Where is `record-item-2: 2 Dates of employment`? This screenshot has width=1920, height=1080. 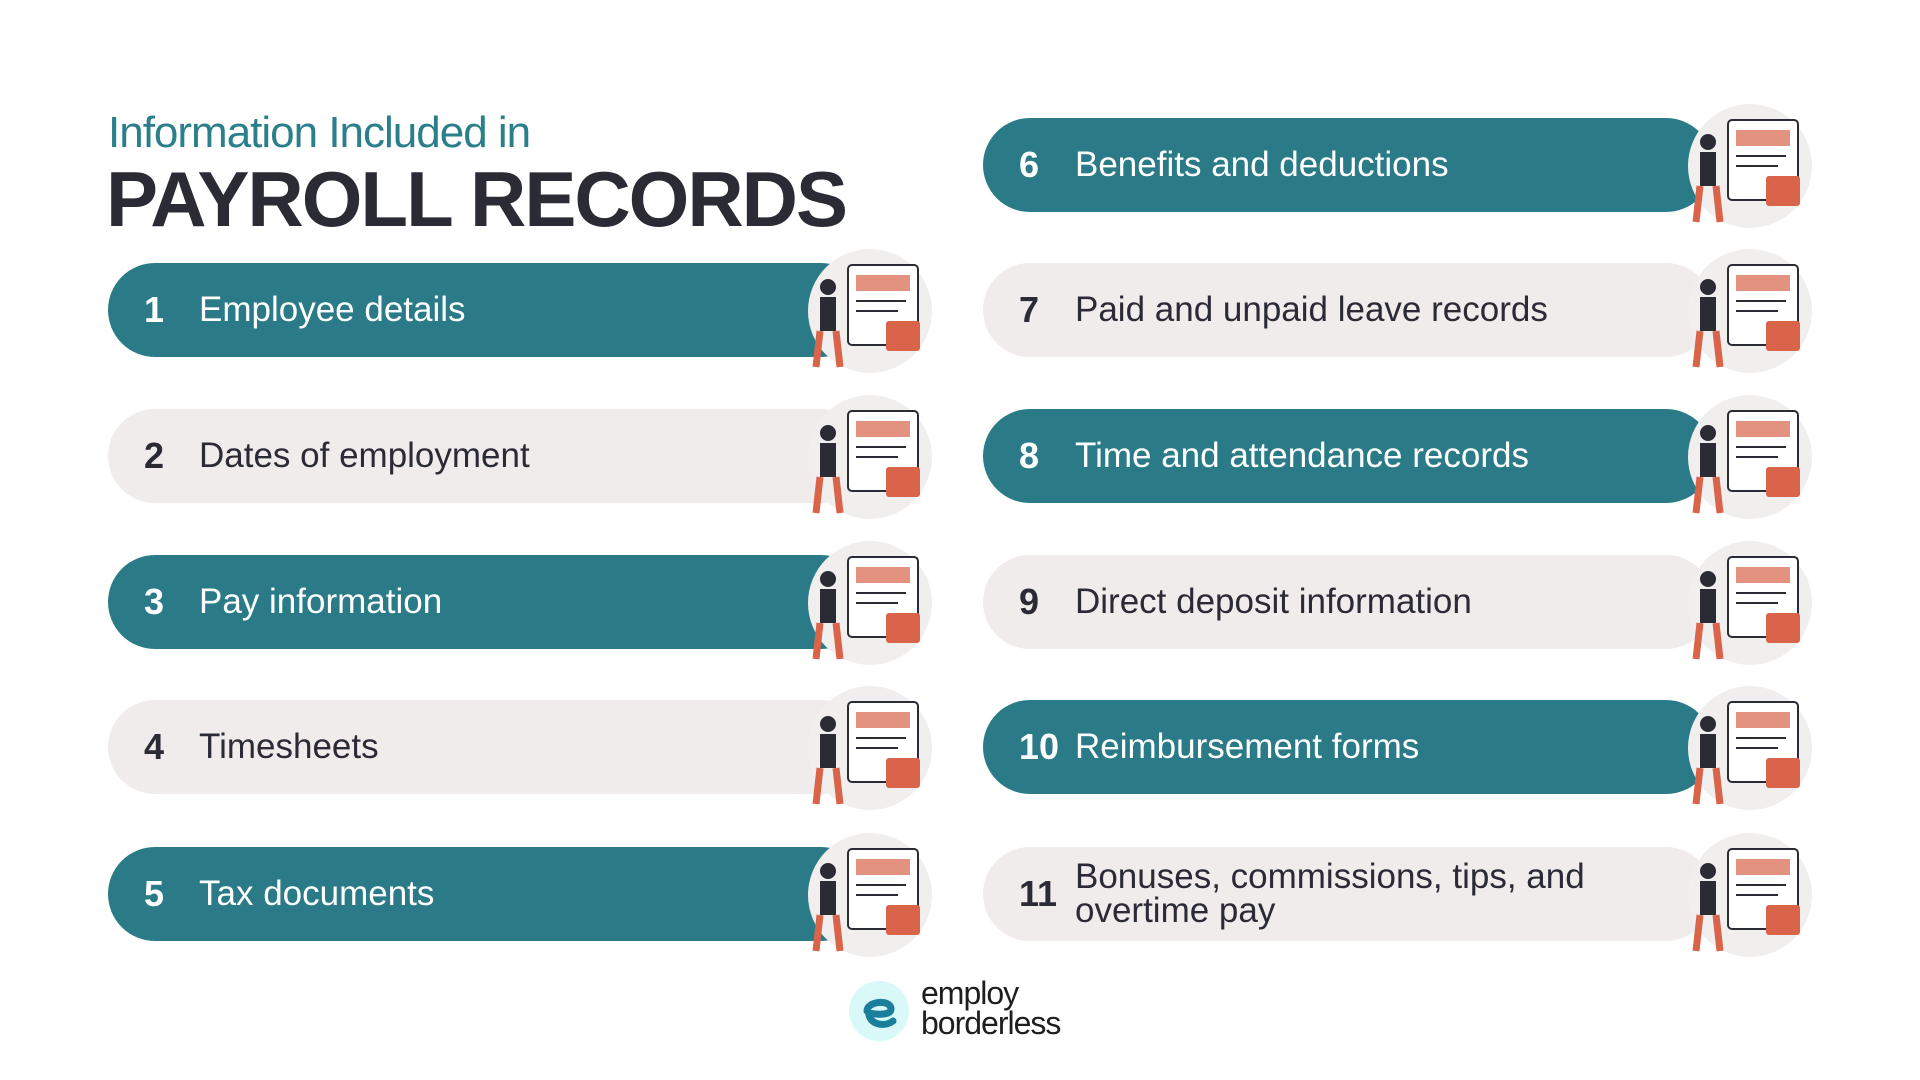 record-item-2: 2 Dates of employment is located at coordinates (488, 456).